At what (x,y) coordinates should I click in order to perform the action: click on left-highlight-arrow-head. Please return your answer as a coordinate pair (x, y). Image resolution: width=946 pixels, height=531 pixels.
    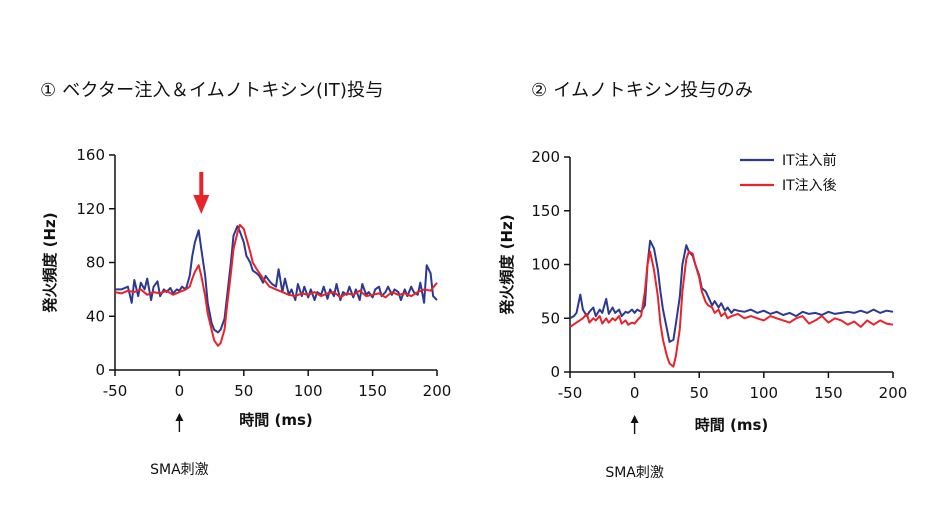
    Looking at the image, I should click on (201, 204).